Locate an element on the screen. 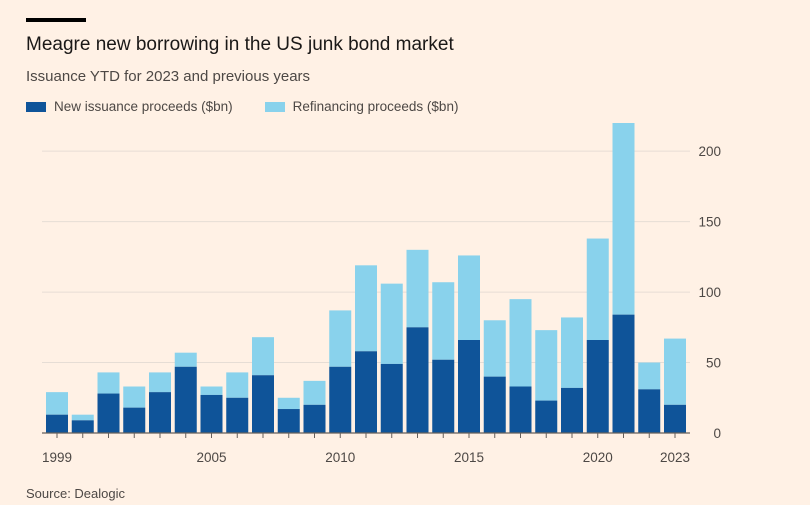 This screenshot has height=505, width=810. bar-refinancing-2004 is located at coordinates (185, 359).